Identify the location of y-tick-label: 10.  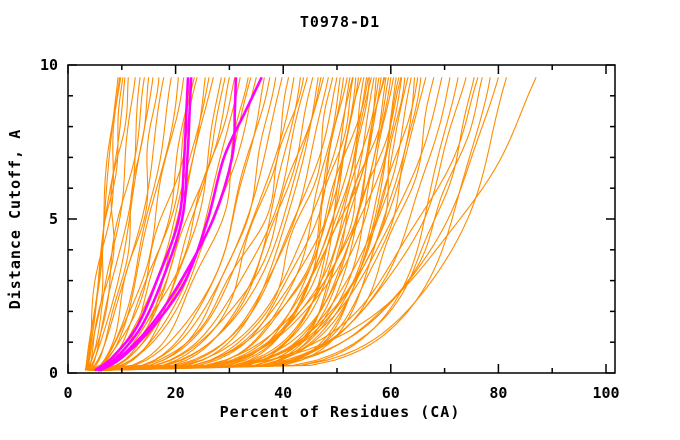
(49, 65).